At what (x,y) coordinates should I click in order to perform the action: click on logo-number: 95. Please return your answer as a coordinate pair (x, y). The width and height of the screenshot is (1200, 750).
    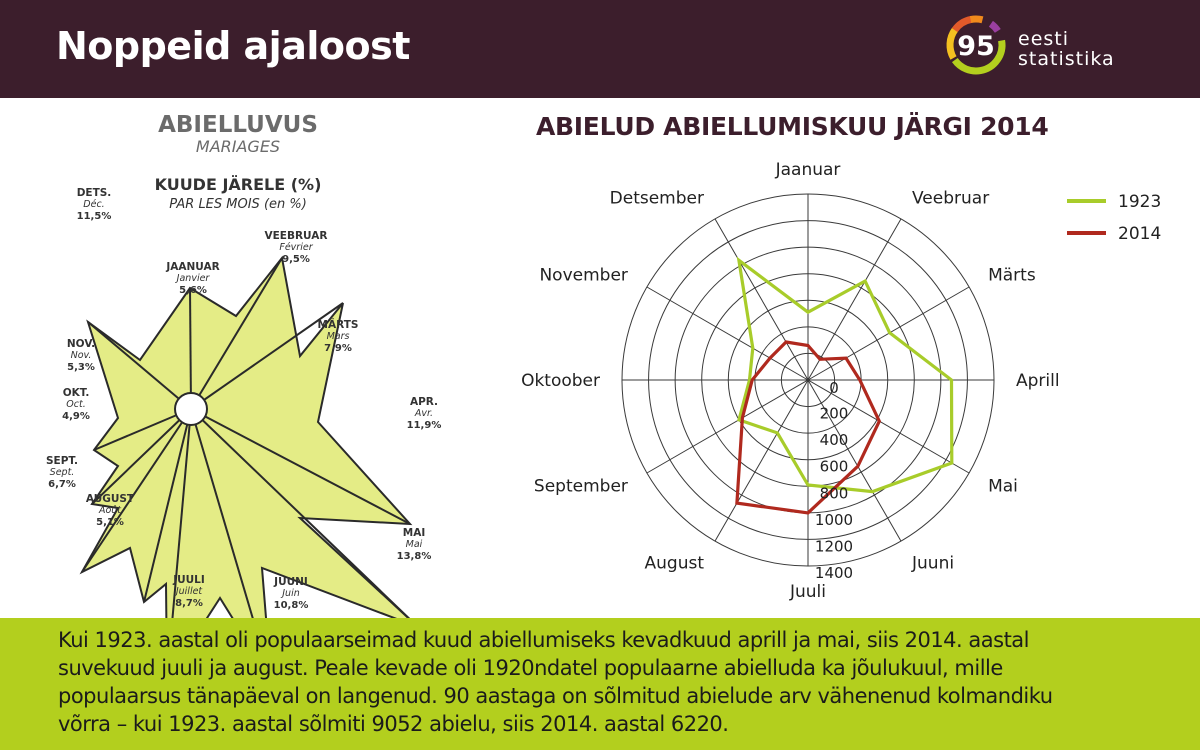
    Looking at the image, I should click on (976, 46).